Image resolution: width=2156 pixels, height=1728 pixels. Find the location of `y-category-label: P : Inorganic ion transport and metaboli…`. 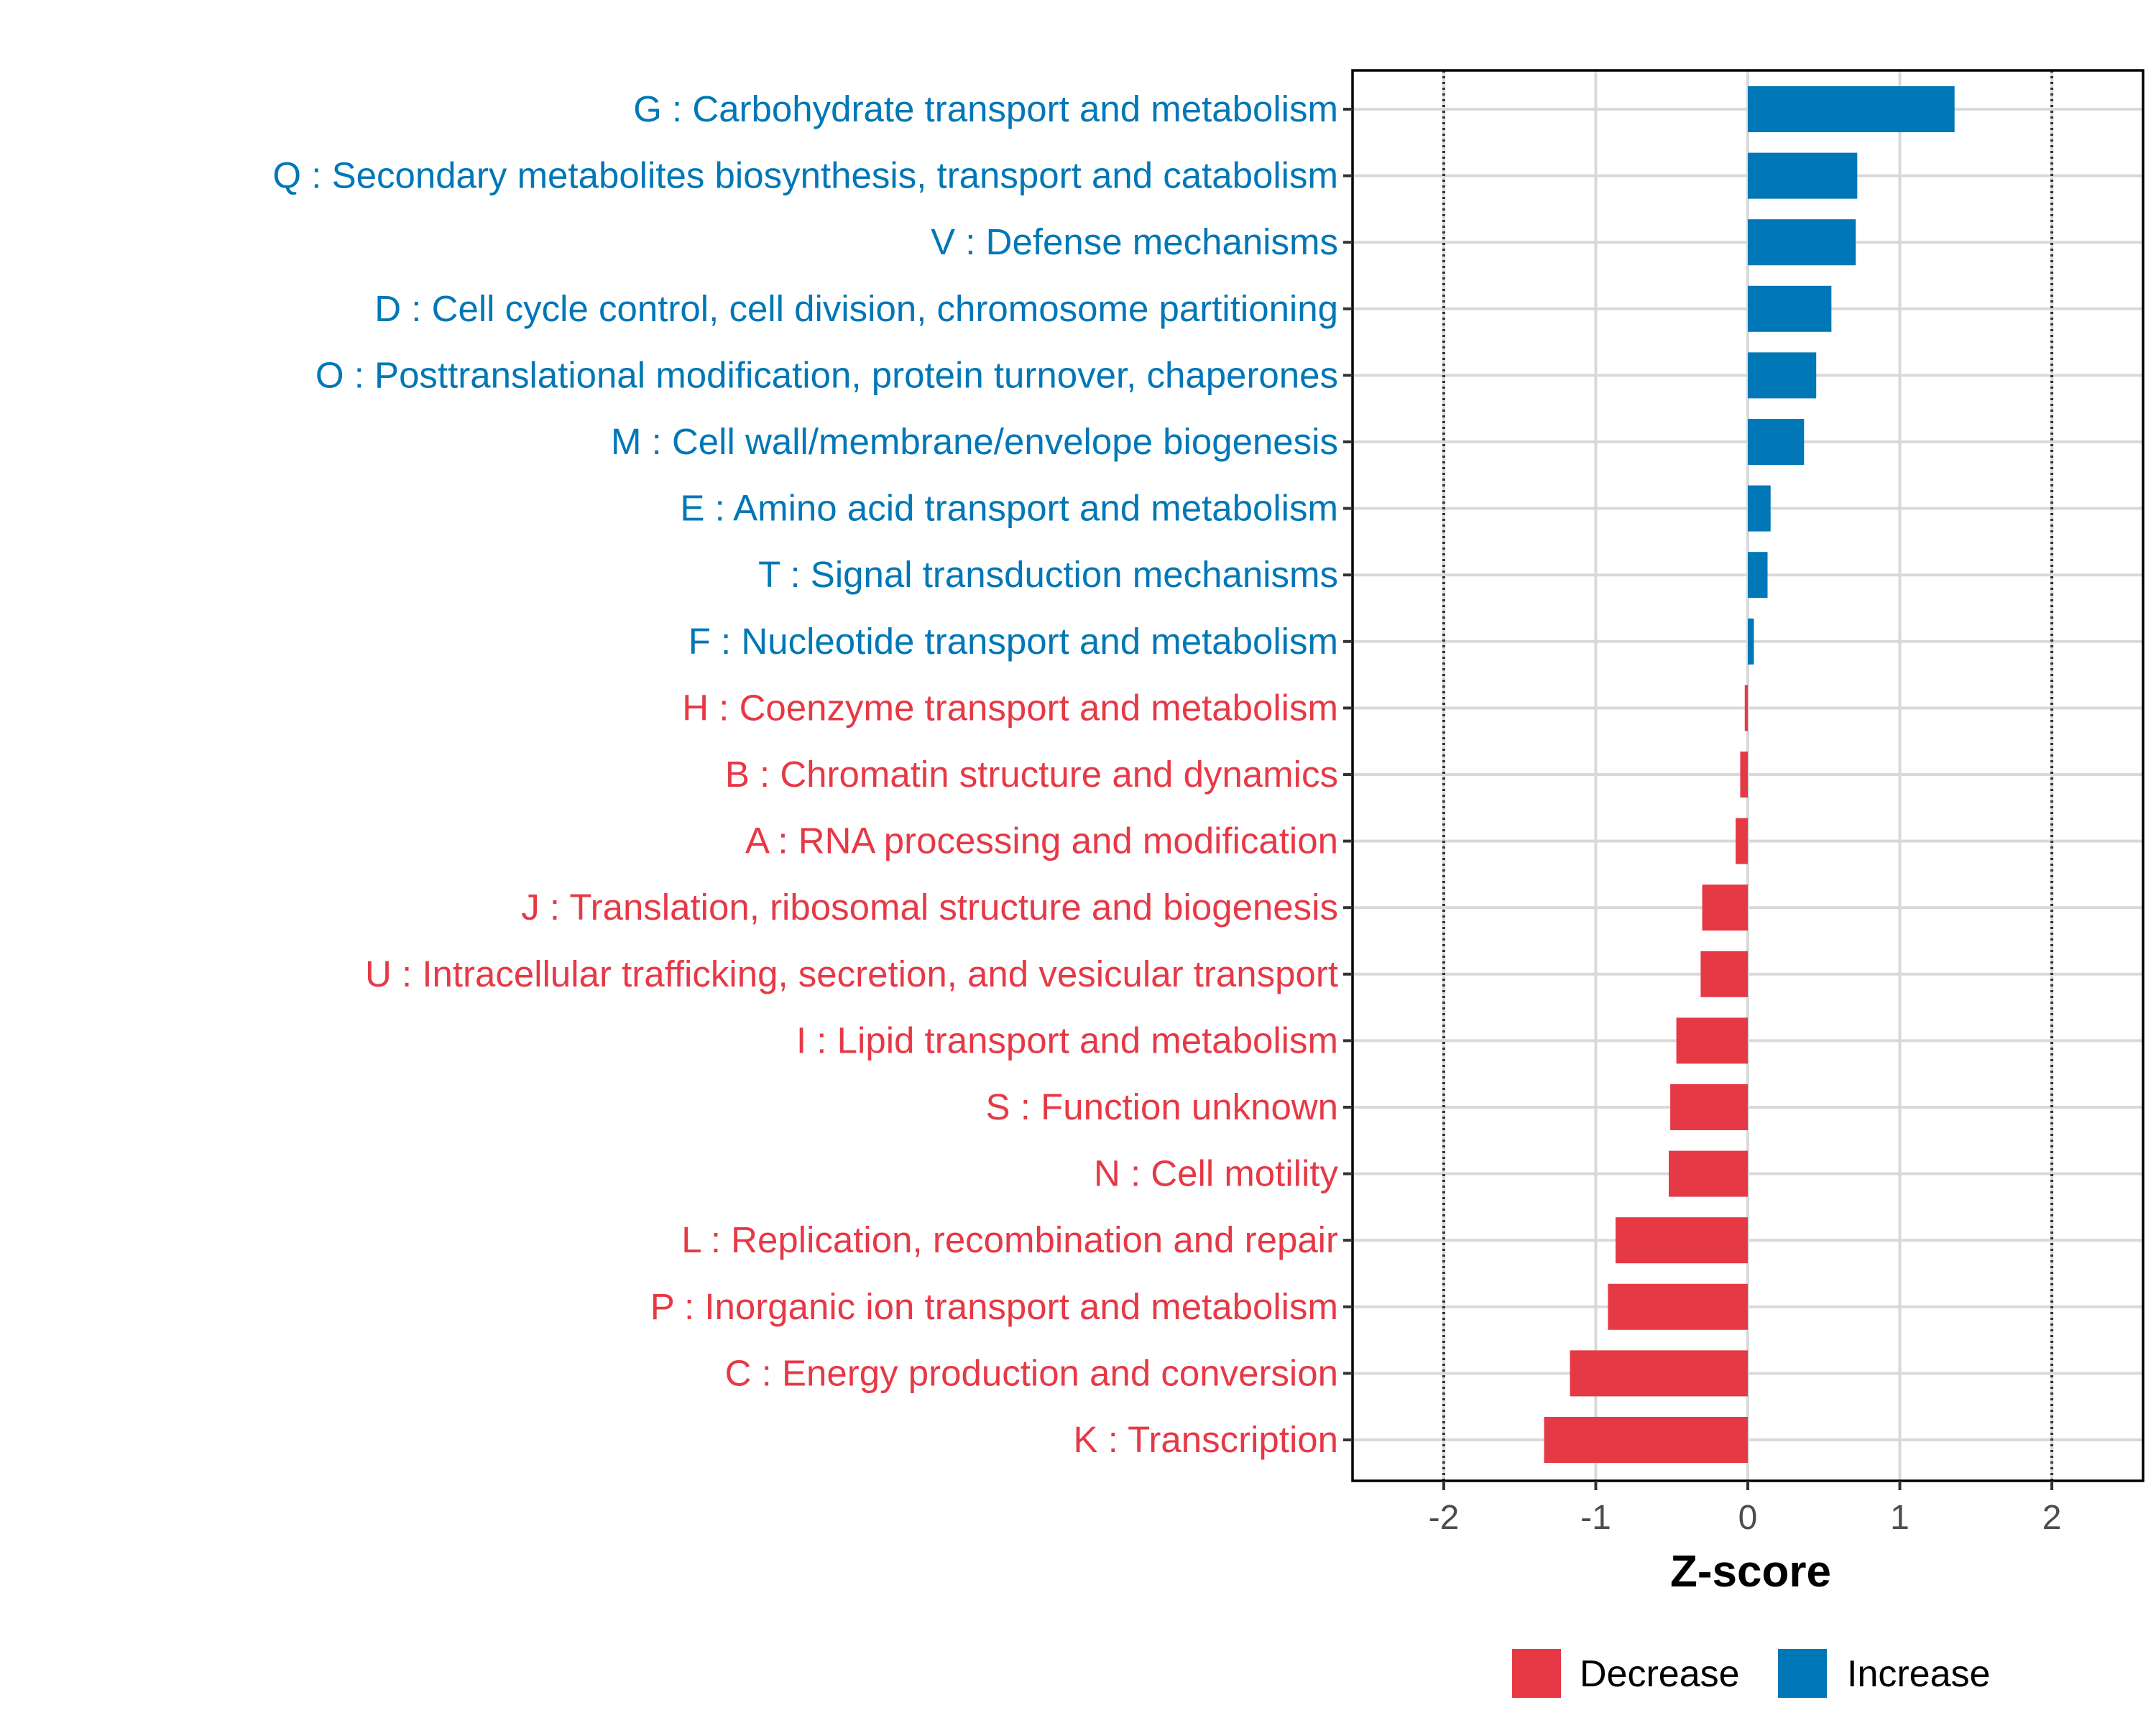

y-category-label: P : Inorganic ion transport and metaboli… is located at coordinates (994, 1306).